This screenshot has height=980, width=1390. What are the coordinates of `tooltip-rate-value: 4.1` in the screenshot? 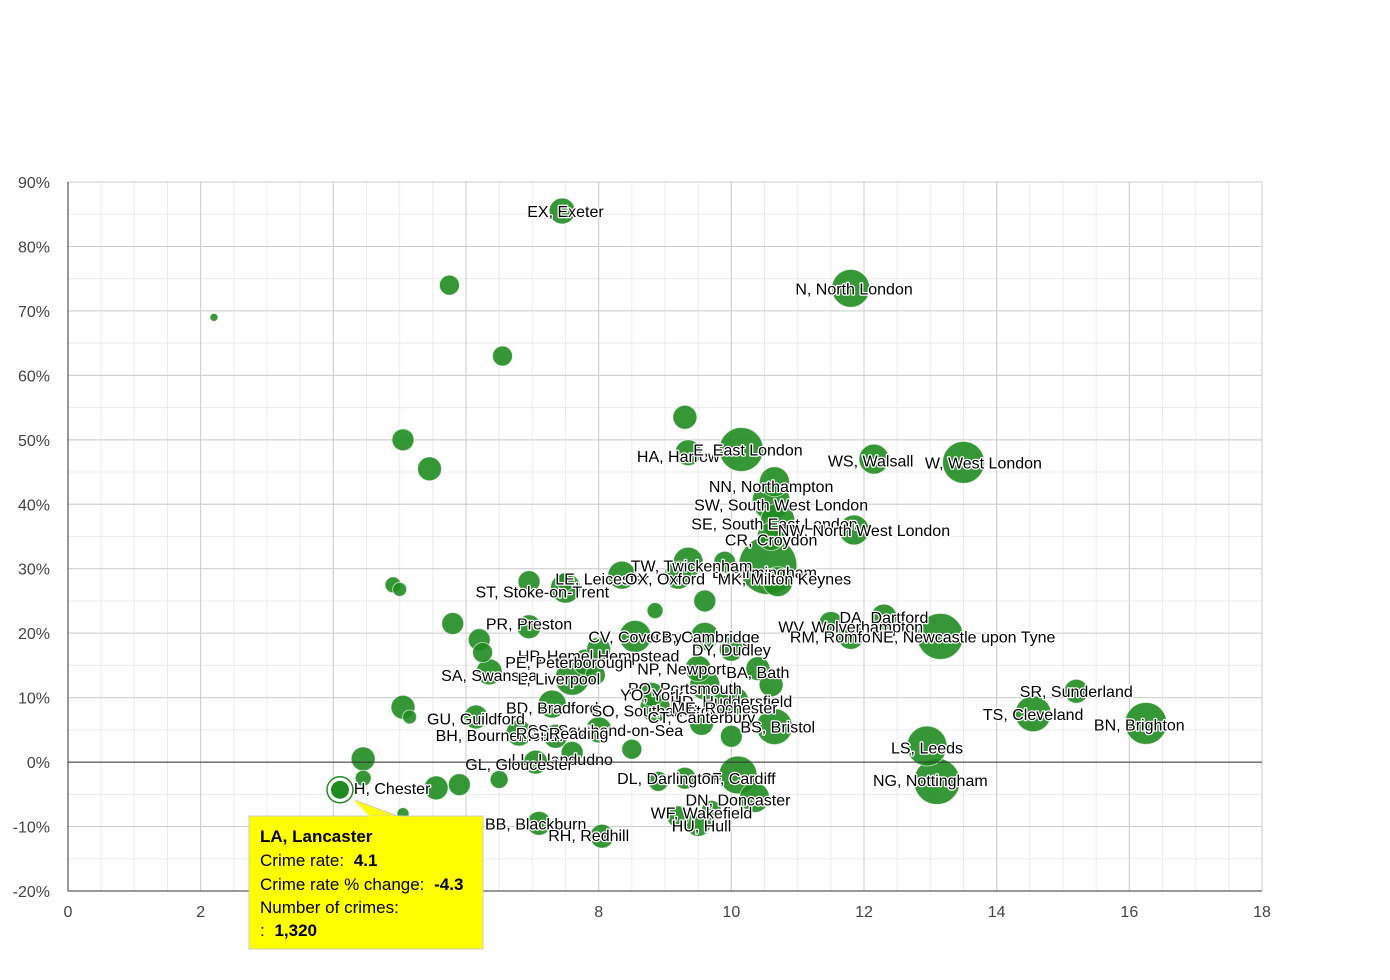 It's located at (366, 860).